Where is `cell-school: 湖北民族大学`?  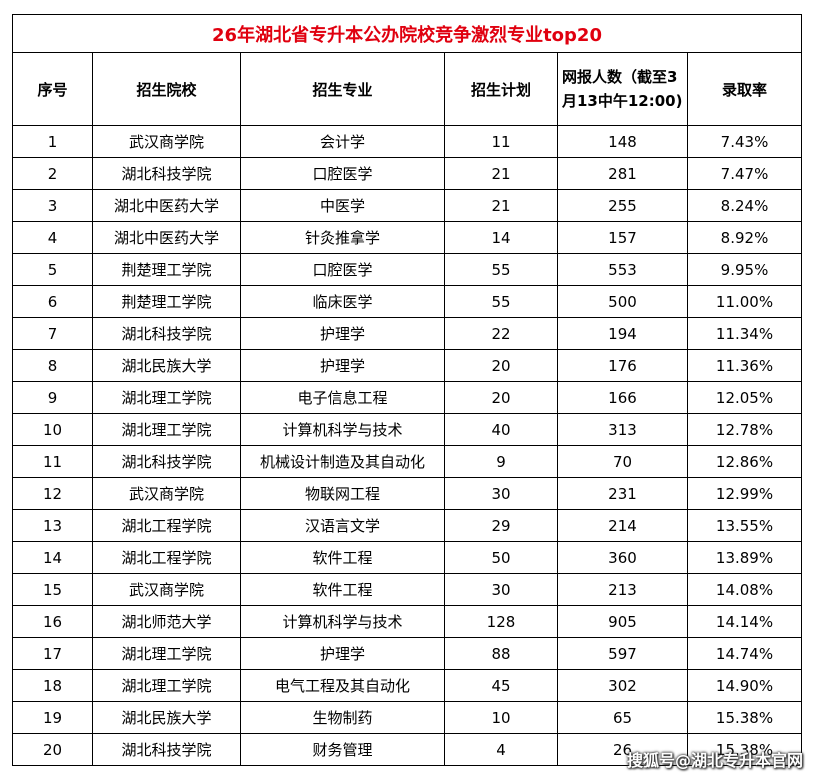 cell-school: 湖北民族大学 is located at coordinates (166, 365).